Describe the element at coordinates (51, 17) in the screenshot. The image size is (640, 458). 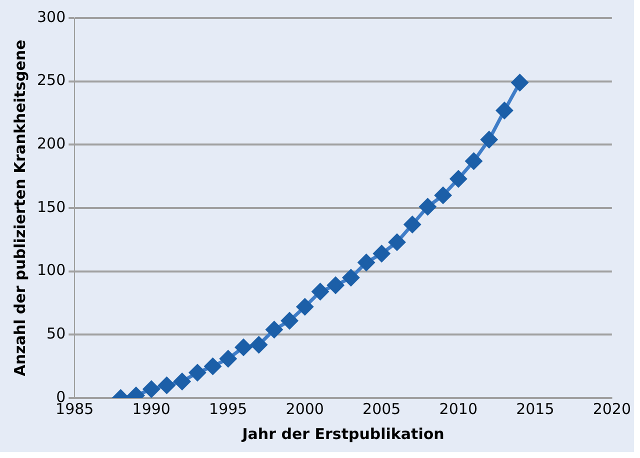
I see `y-tick-label: 300` at that location.